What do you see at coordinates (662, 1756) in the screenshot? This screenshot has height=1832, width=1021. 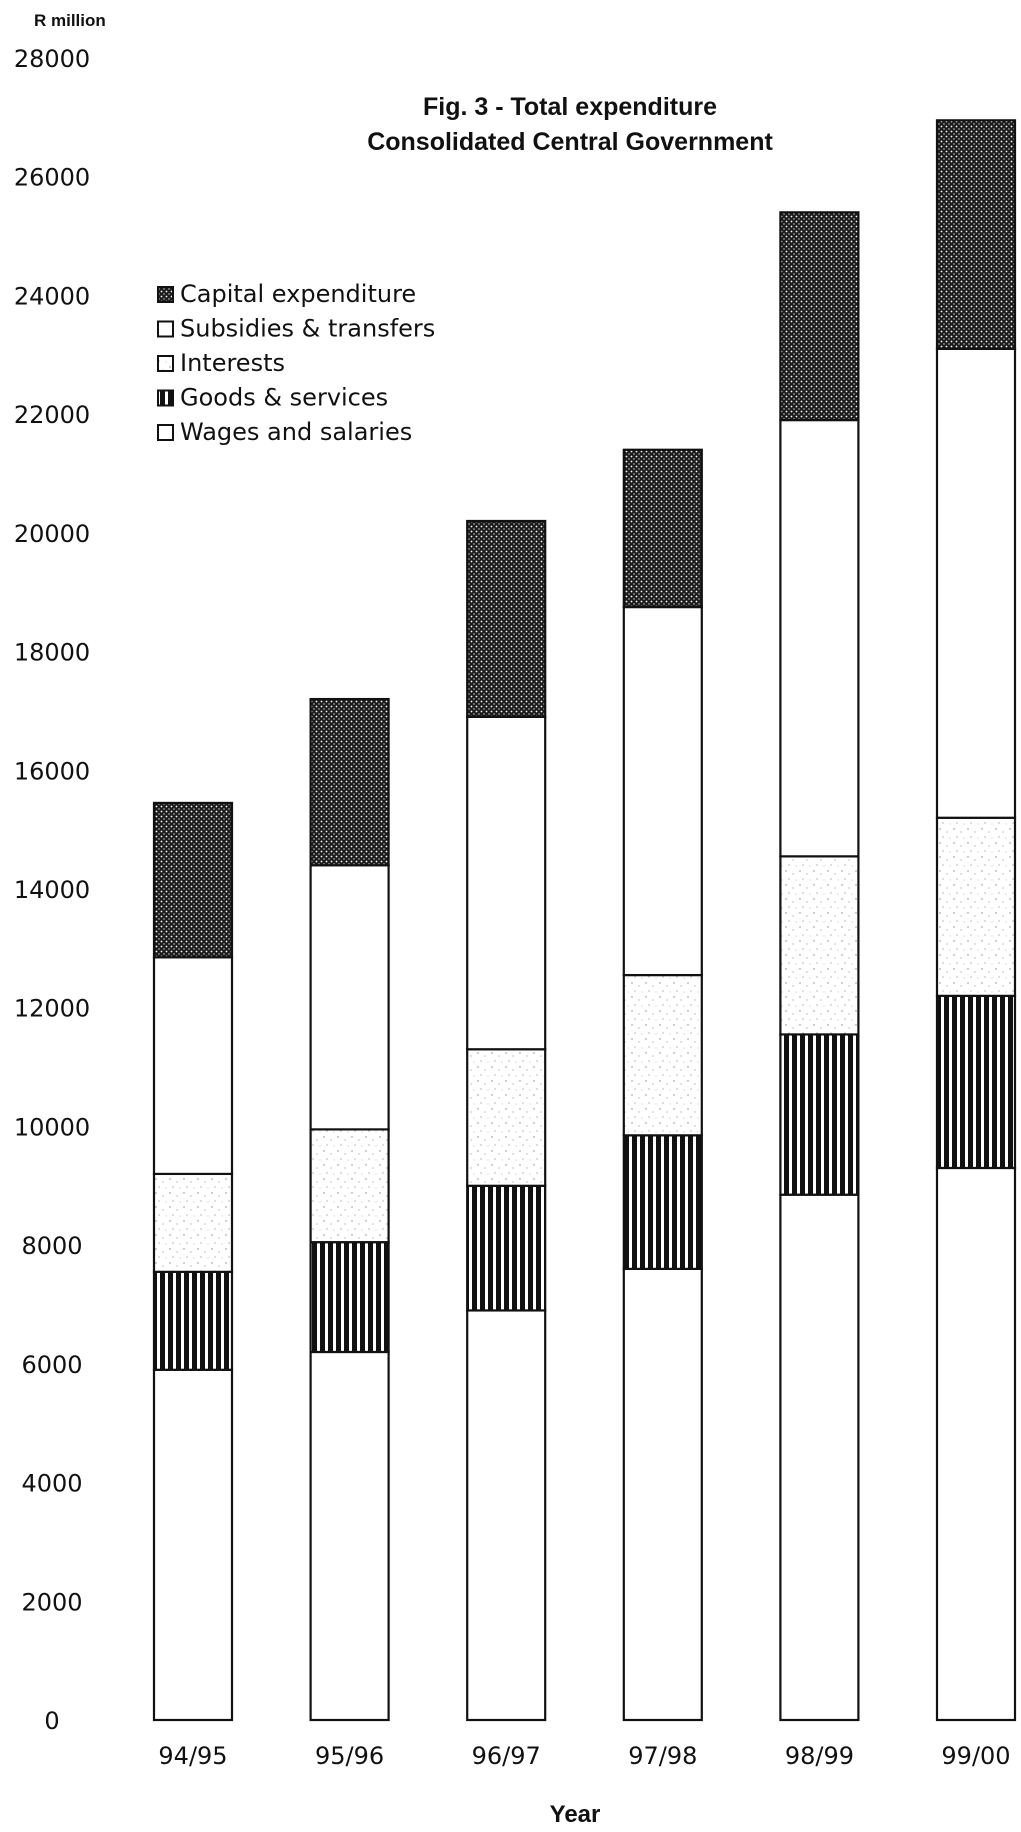 I see `x-tick-label: 97/98` at bounding box center [662, 1756].